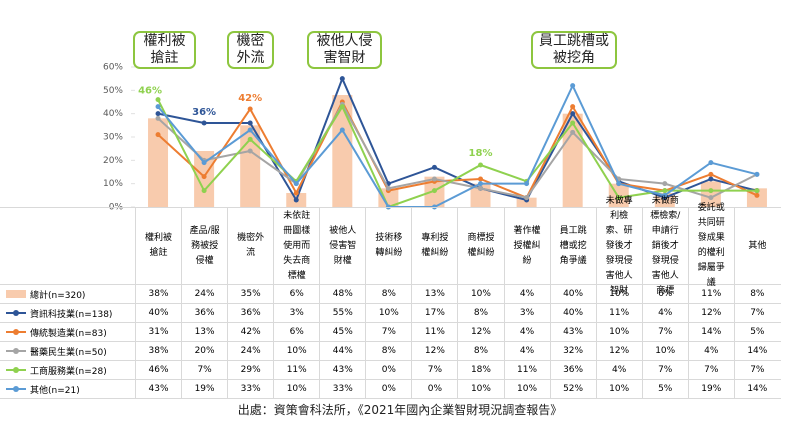 Image resolution: width=800 pixels, height=426 pixels. I want to click on x-tick-label: 未依註冊圖樣使用而失去商標權, so click(296, 246).